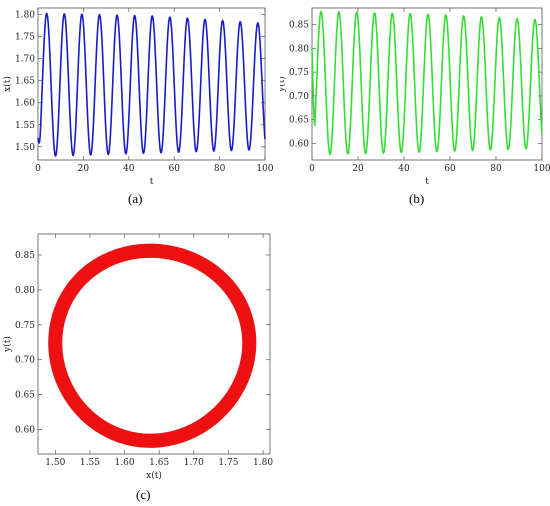 The height and width of the screenshot is (506, 550). What do you see at coordinates (143, 494) in the screenshot?
I see `caption-c: (c)` at bounding box center [143, 494].